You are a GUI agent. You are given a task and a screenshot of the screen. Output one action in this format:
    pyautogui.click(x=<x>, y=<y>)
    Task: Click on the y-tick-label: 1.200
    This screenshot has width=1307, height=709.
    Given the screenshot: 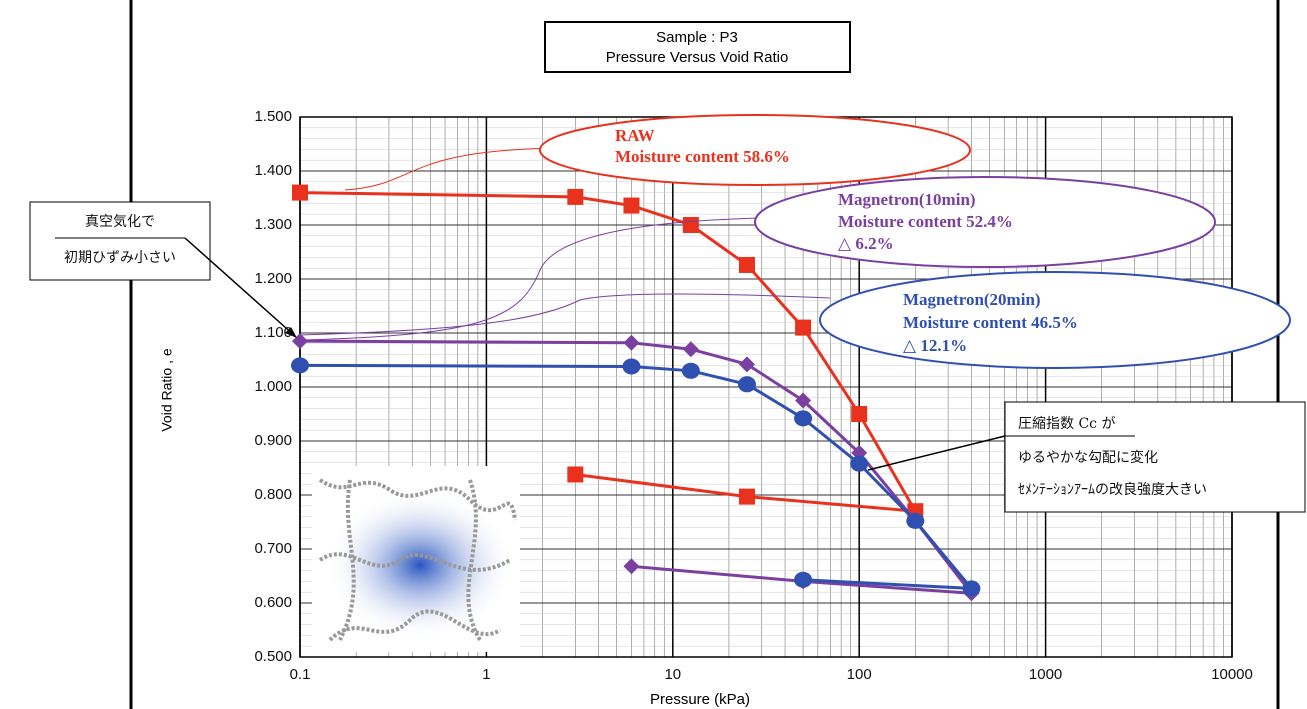 What is the action you would take?
    pyautogui.click(x=273, y=278)
    